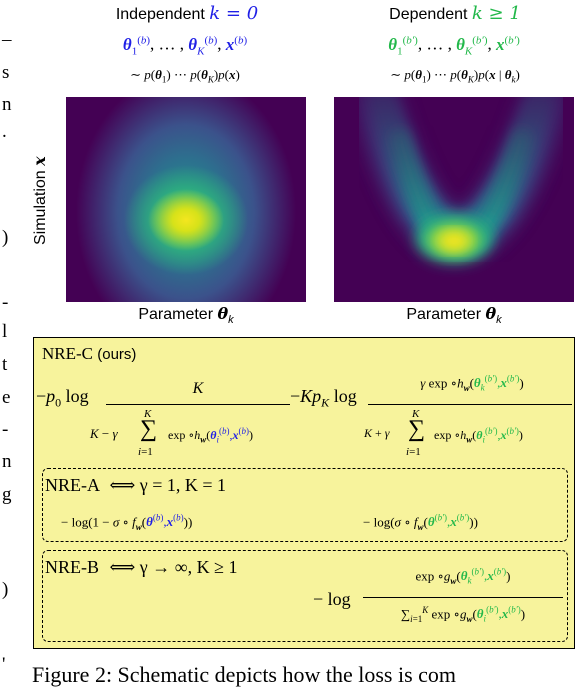 The height and width of the screenshot is (688, 580). I want to click on margin-fragment: s, so click(6, 72).